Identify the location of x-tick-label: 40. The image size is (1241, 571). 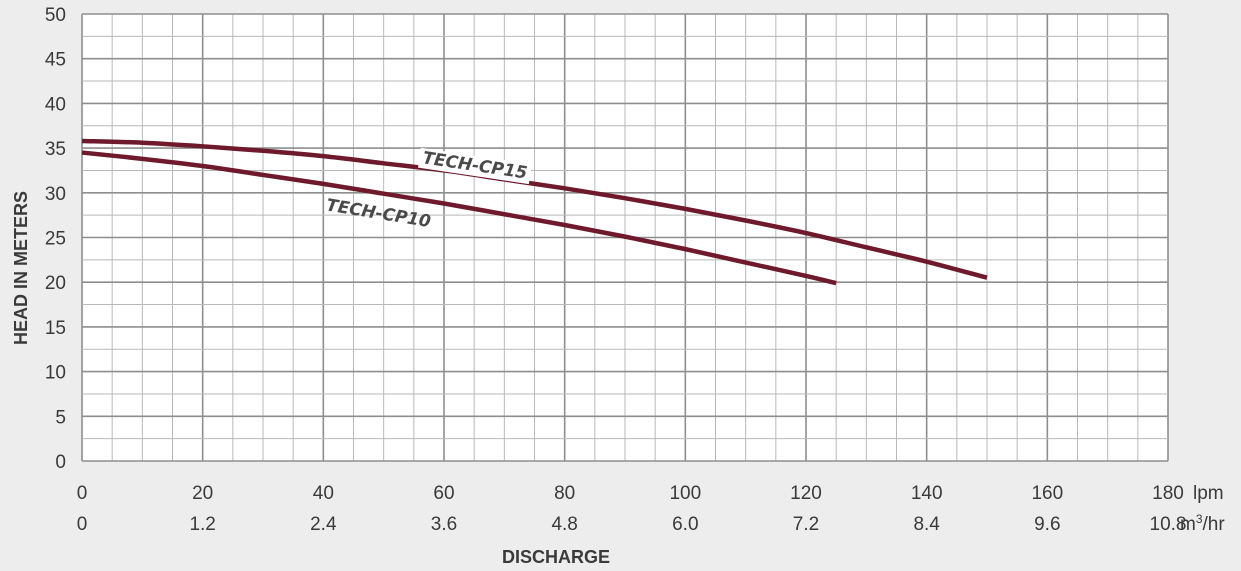
(323, 493).